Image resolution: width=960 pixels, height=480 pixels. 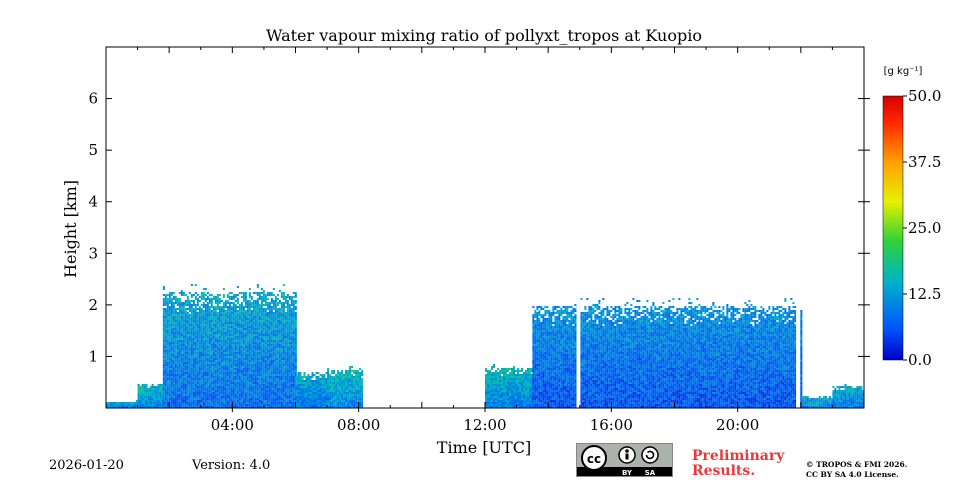 I want to click on x-tick-label: 08:00, so click(x=358, y=425).